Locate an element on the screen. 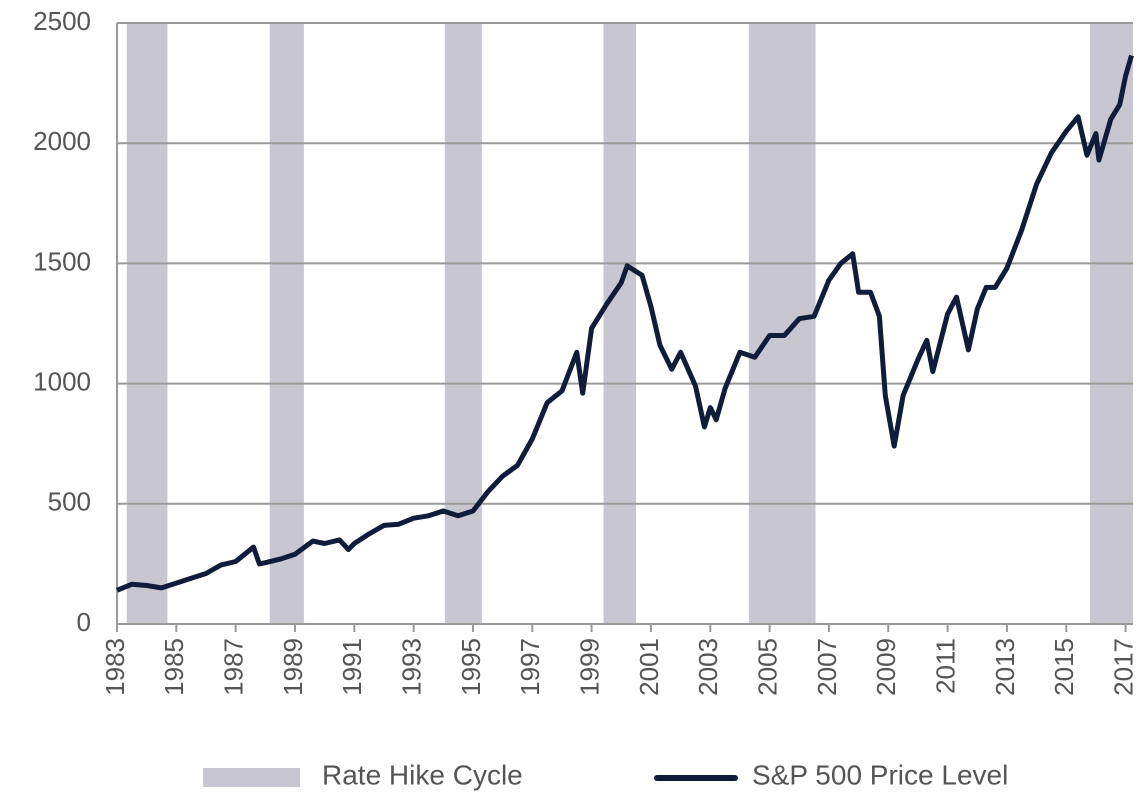 The width and height of the screenshot is (1140, 794). y-tick-label: 2000 is located at coordinates (62, 141).